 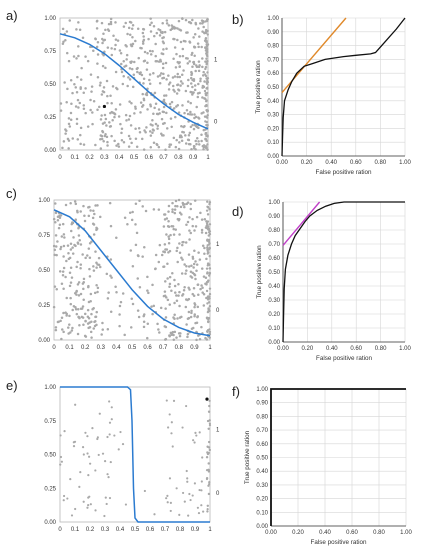 What do you see at coordinates (44, 341) in the screenshot?
I see `y-tick-label: 0.00` at bounding box center [44, 341].